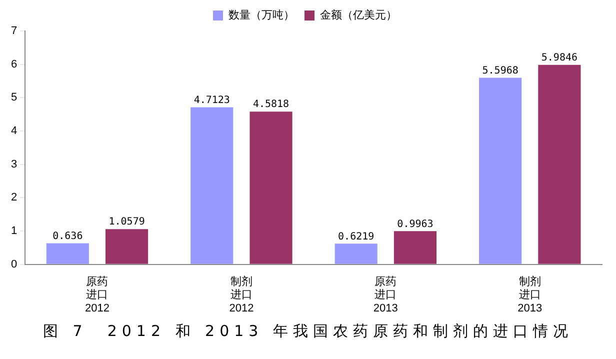 The height and width of the screenshot is (359, 616). What do you see at coordinates (415, 224) in the screenshot?
I see `data-label: 0.9963` at bounding box center [415, 224].